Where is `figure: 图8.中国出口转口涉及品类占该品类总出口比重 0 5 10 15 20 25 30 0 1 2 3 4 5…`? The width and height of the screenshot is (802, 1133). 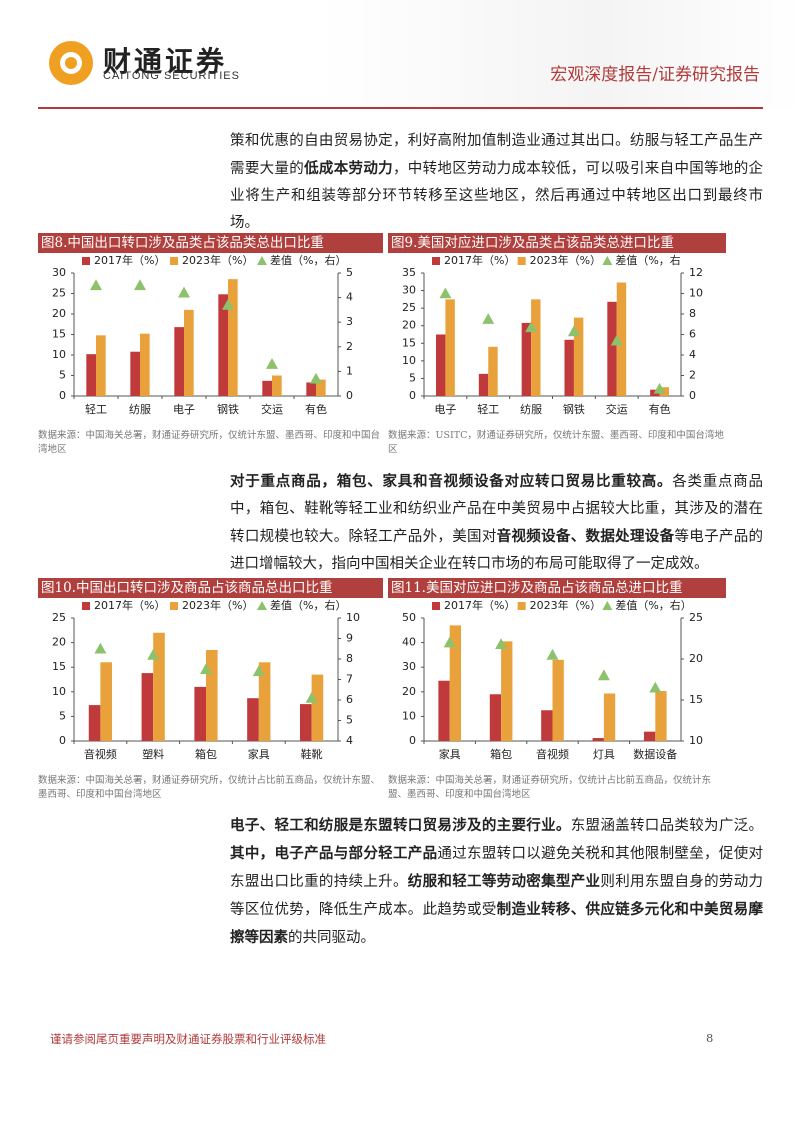
figure: 图8.中国出口转口涉及品类占该品类总出口比重 0 5 10 15 20 25 30 0 1 2 3 4 5… is located at coordinates (210, 345).